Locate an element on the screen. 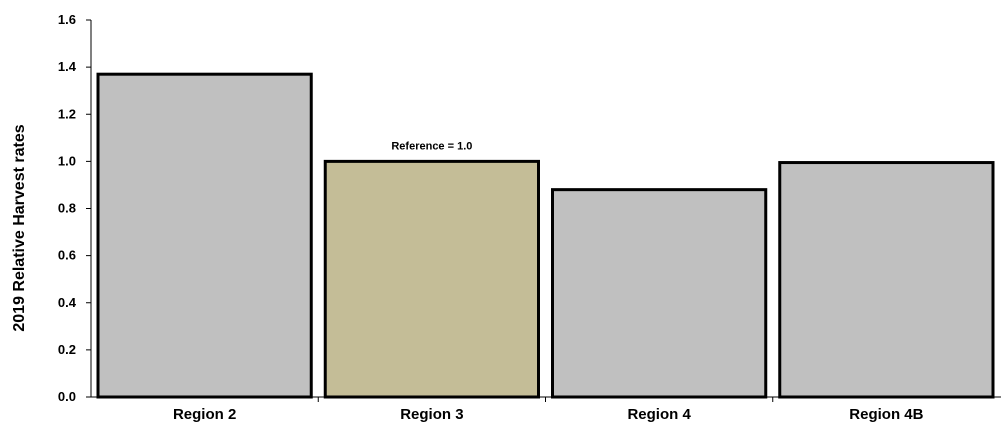 The height and width of the screenshot is (425, 1001). reference-annotation: Reference = 1.0 is located at coordinates (431, 146).